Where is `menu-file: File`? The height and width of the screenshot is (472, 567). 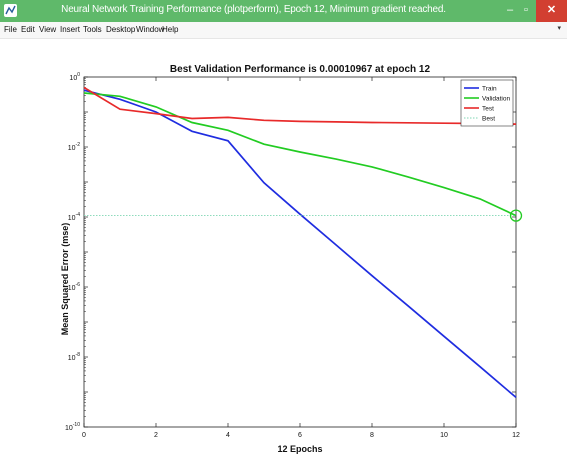 menu-file: File is located at coordinates (10, 29).